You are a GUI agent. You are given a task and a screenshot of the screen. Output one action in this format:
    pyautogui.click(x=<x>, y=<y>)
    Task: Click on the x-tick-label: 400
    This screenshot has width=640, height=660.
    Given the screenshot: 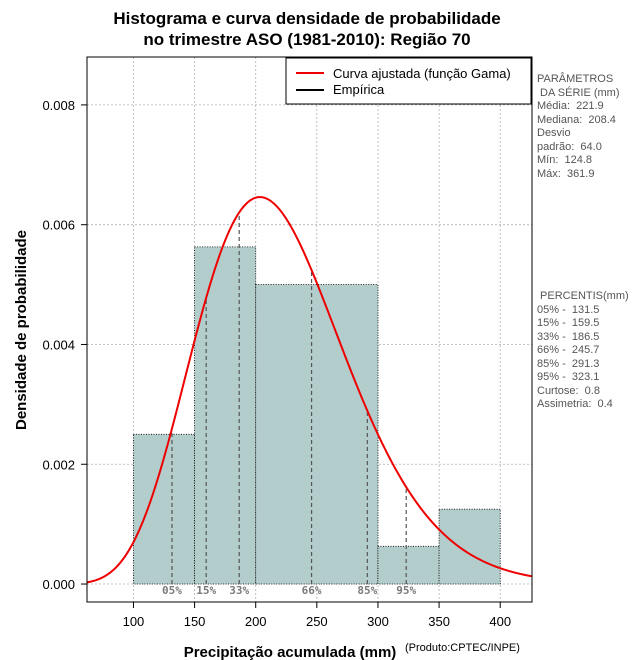 What is the action you would take?
    pyautogui.click(x=500, y=621)
    